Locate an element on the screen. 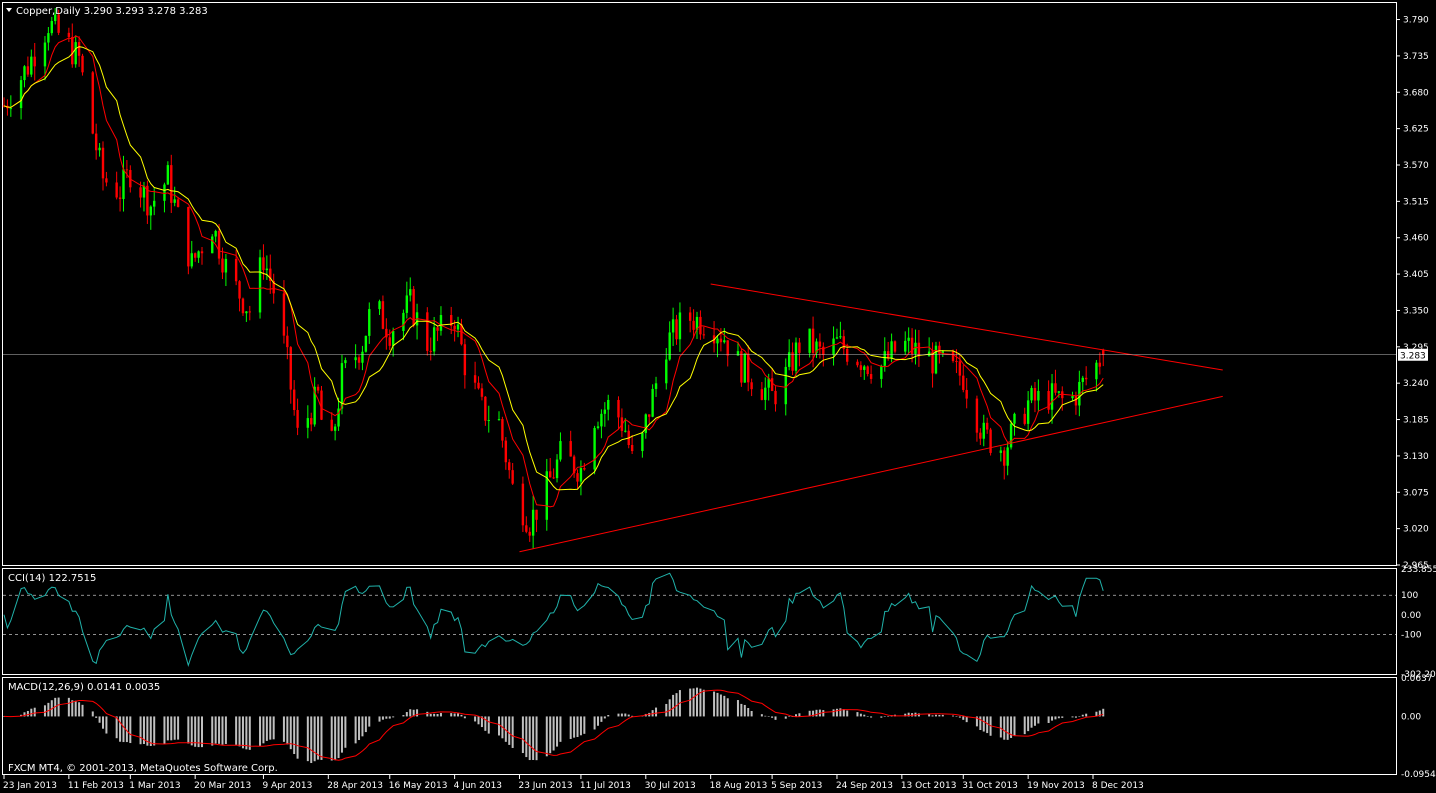  macd-tick-label: -0.0954 is located at coordinates (1418, 775).